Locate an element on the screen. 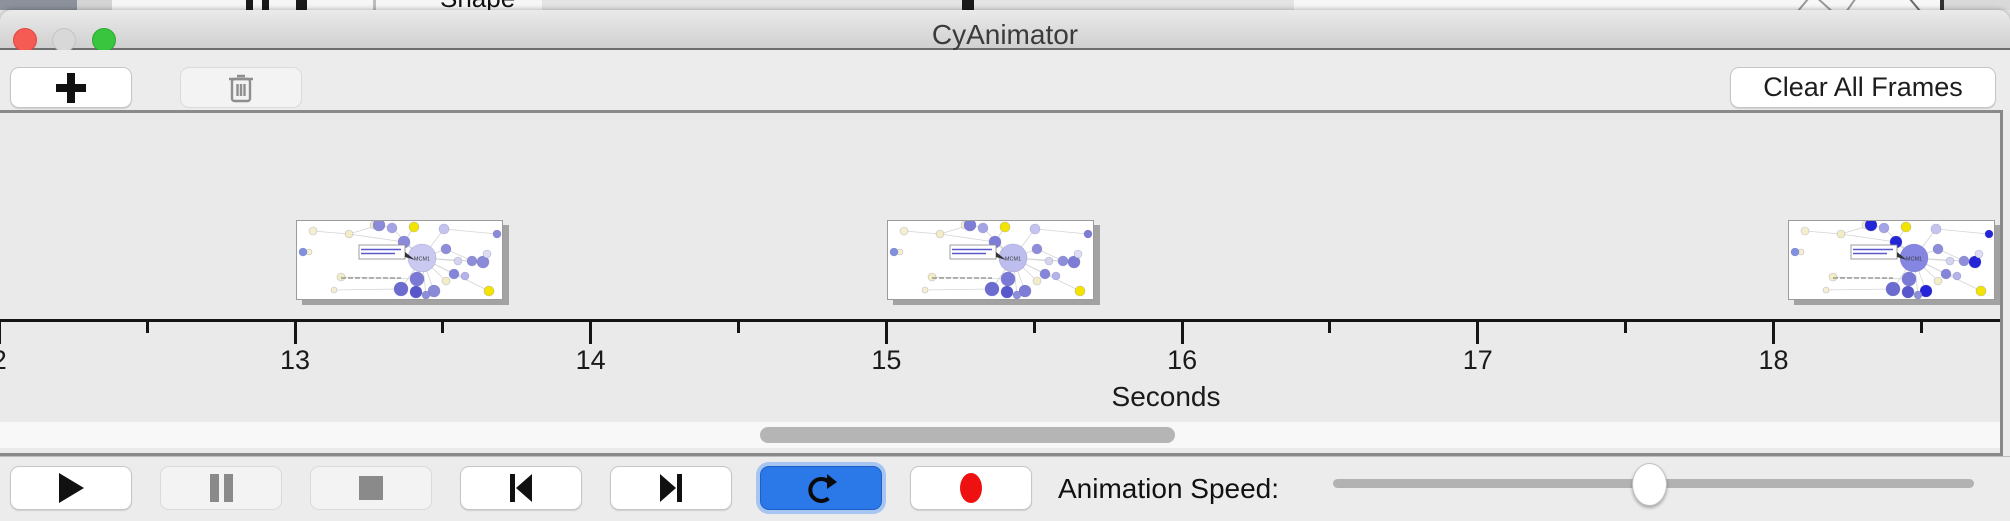  play-icon is located at coordinates (71, 488).